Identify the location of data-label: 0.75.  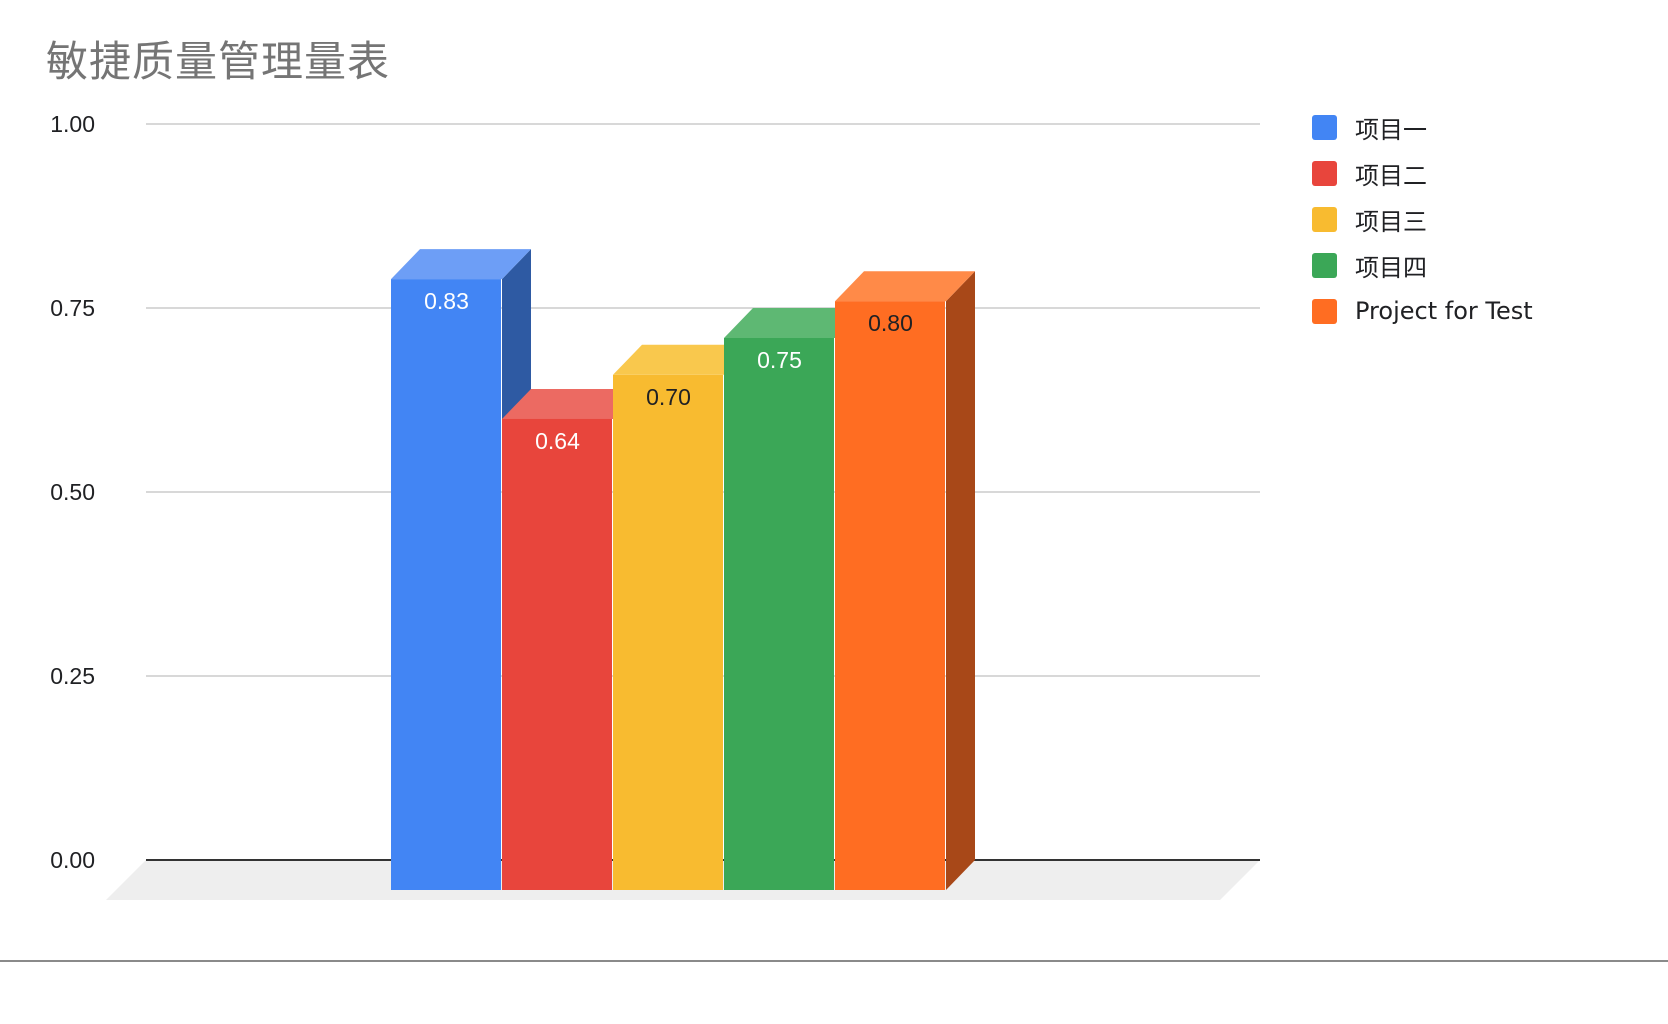
(779, 360).